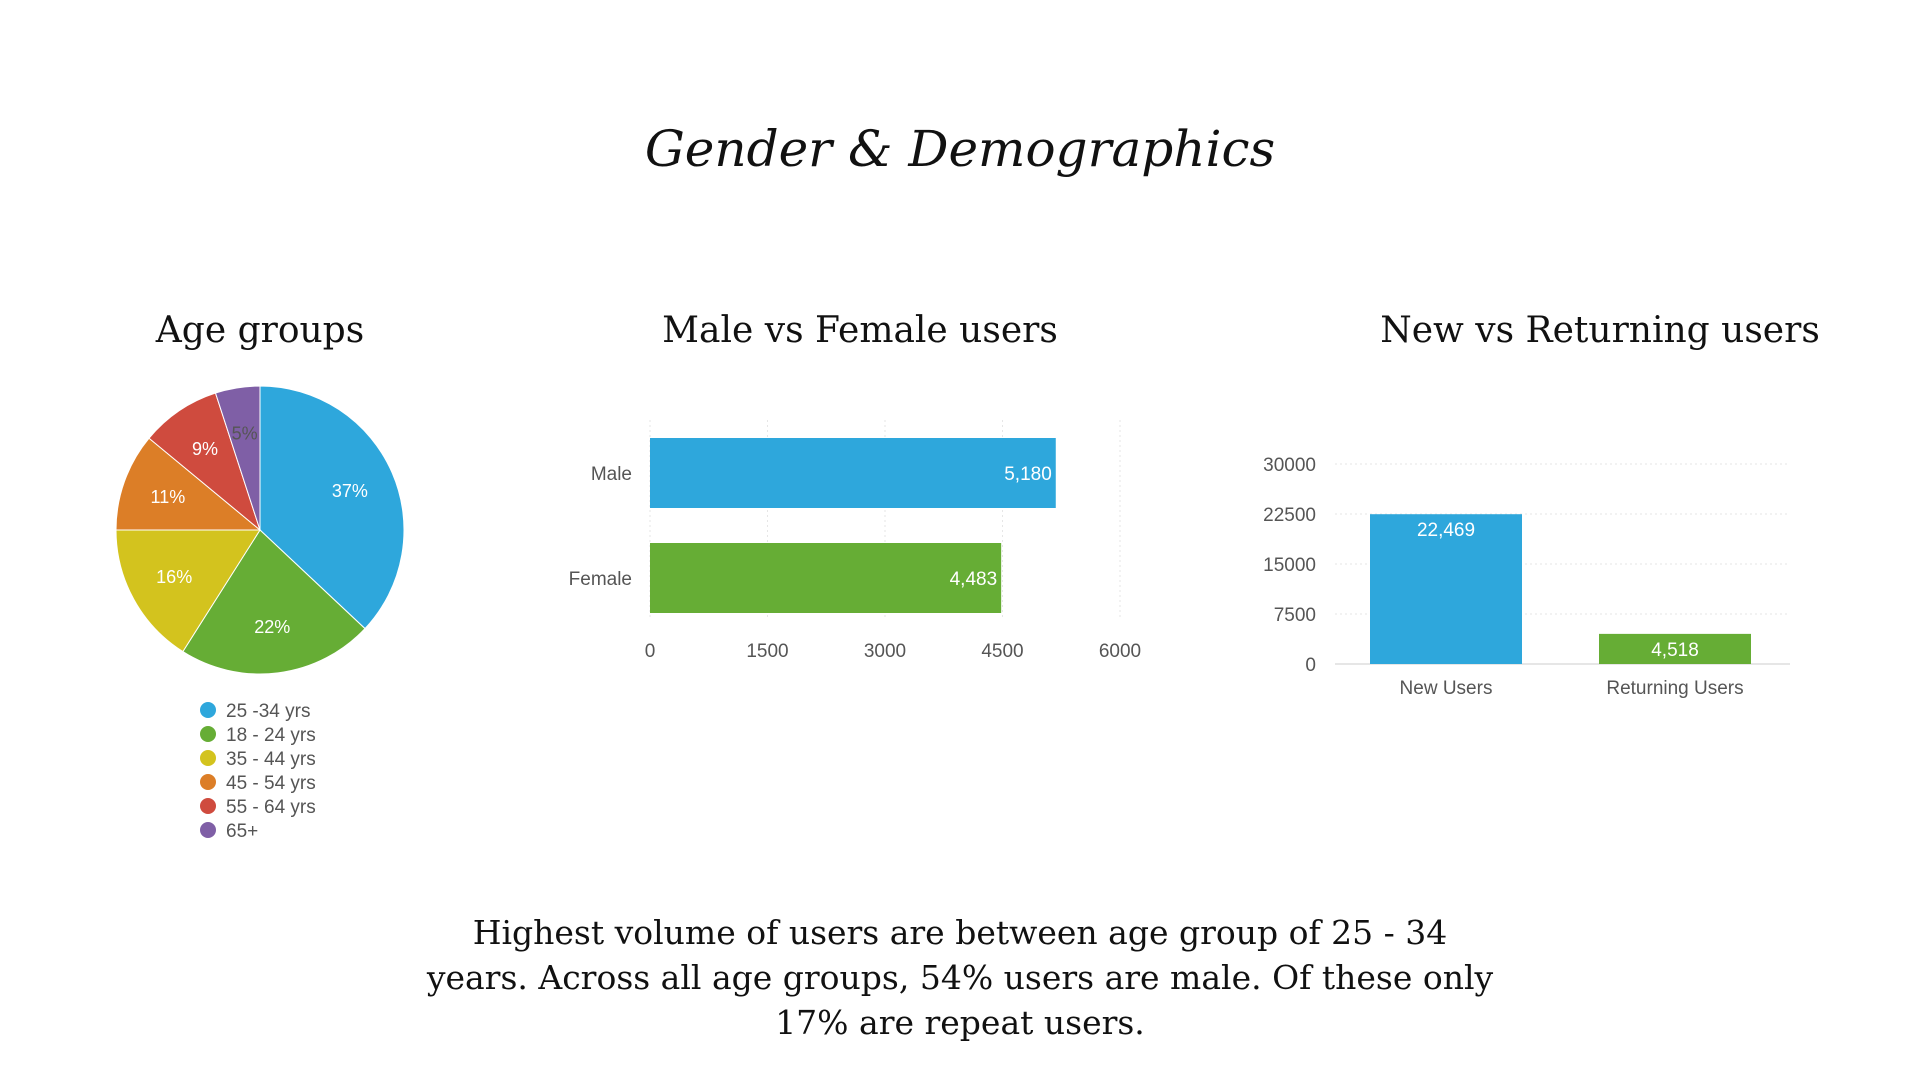  I want to click on x-tick-label: 6000, so click(1120, 651).